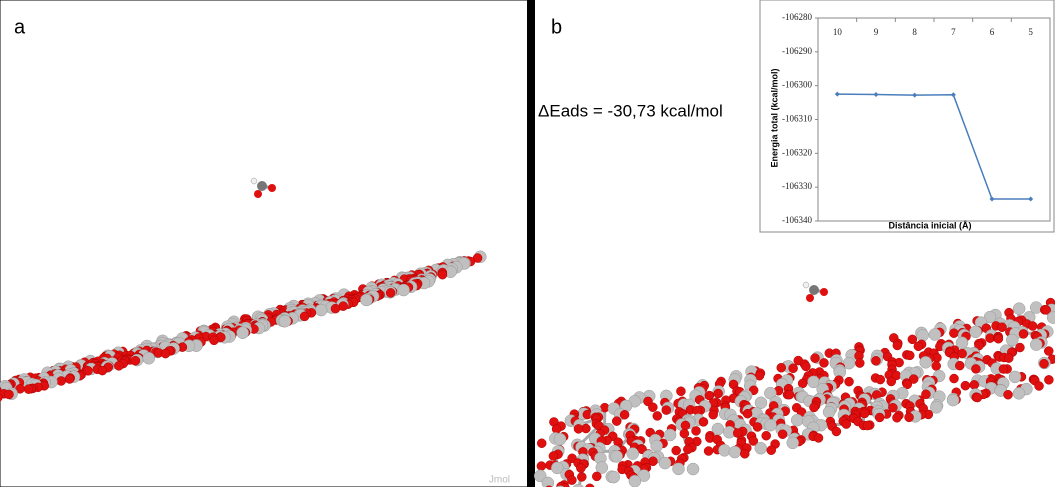 This screenshot has width=1055, height=487. Describe the element at coordinates (531, 243) in the screenshot. I see `divider` at that location.